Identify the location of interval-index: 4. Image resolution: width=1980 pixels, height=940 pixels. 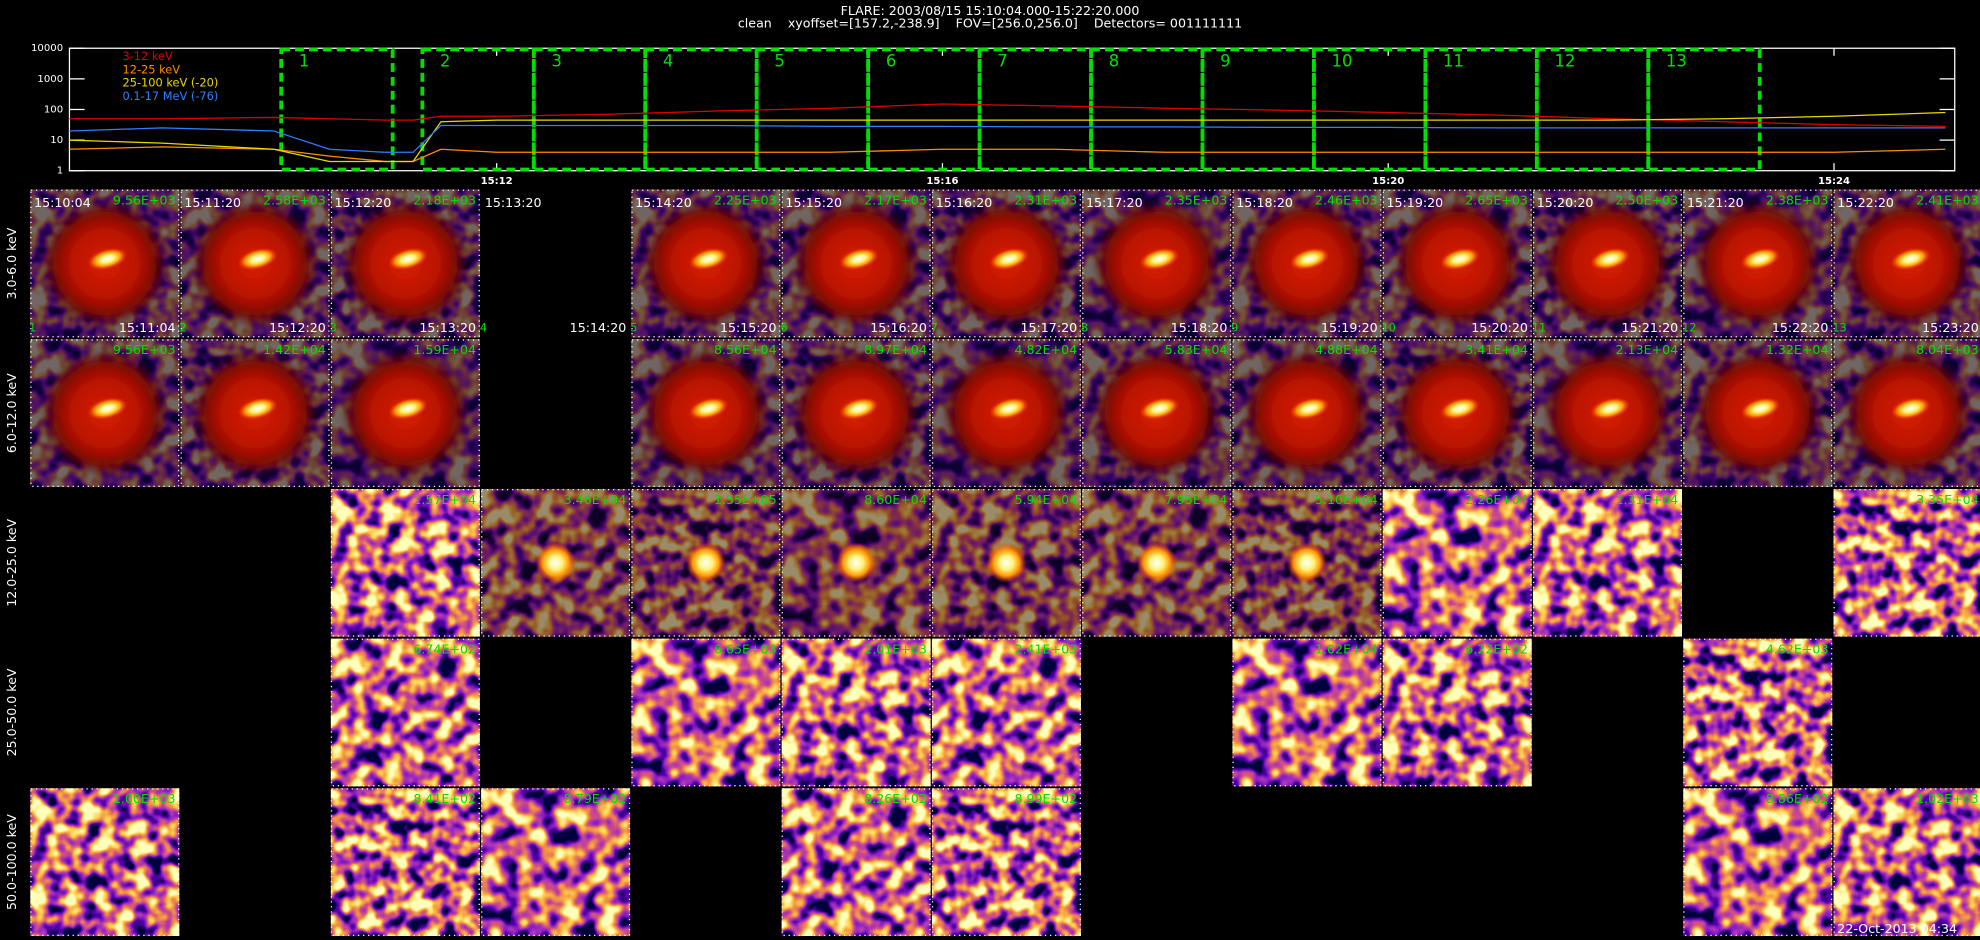
(483, 328).